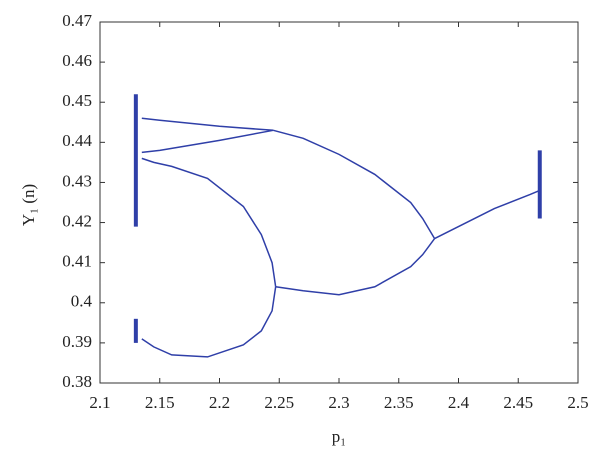  Describe the element at coordinates (577, 402) in the screenshot. I see `x-tick-label: 2.5` at that location.